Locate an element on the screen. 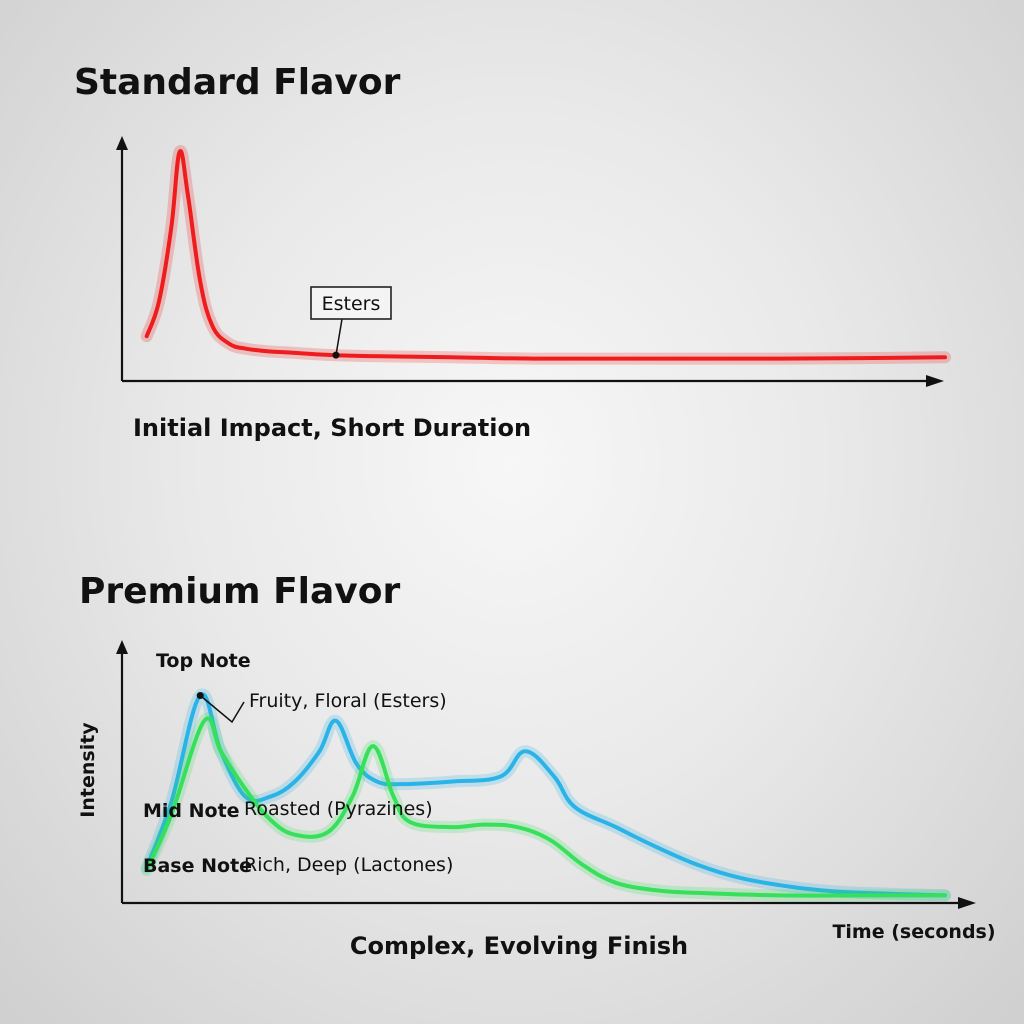  y-axis-arrow-premium is located at coordinates (122, 647).